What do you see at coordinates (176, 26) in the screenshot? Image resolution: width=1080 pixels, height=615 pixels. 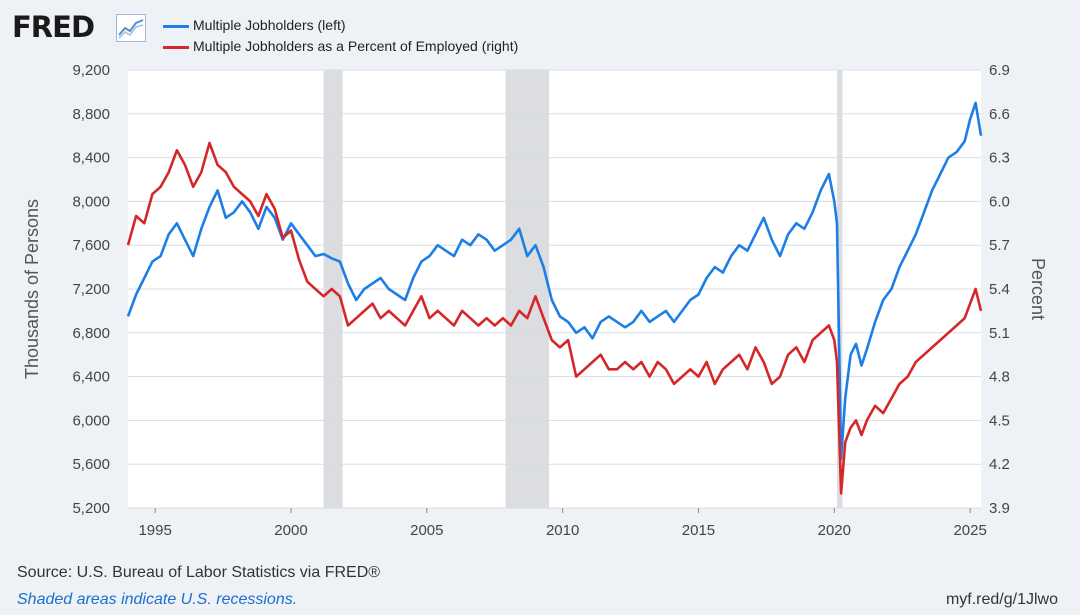 I see `legend-swatch-left` at bounding box center [176, 26].